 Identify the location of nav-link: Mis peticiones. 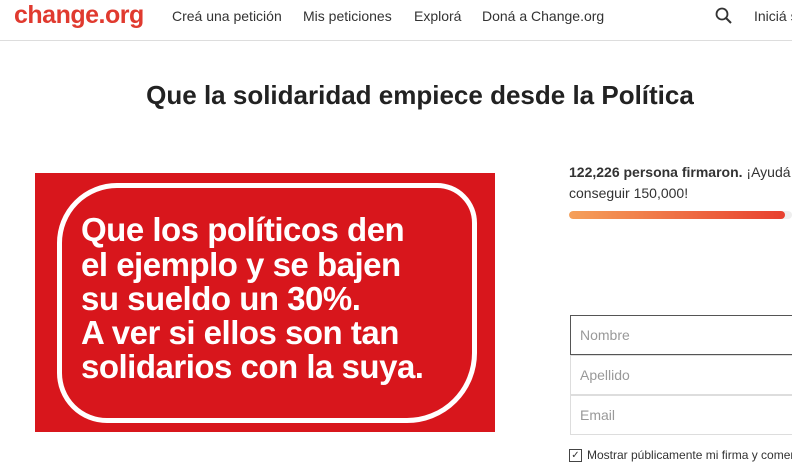
(347, 16).